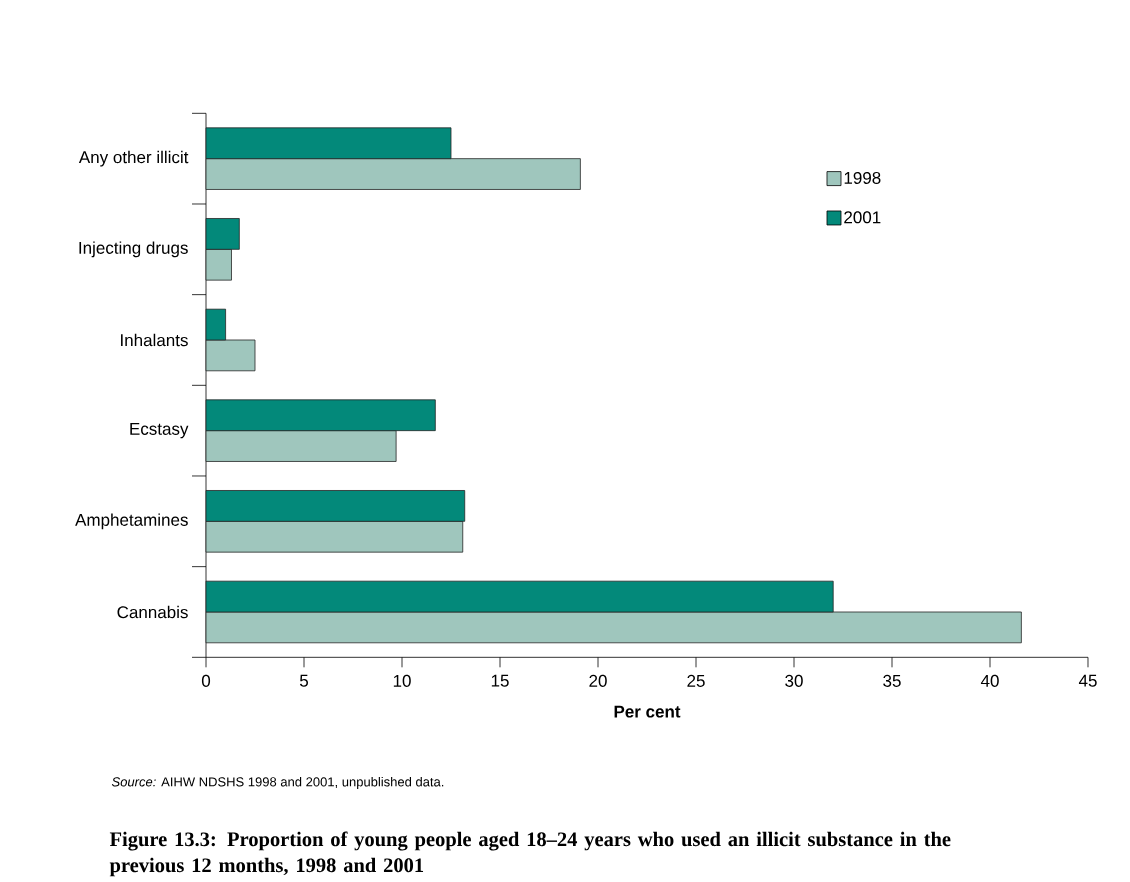 Image resolution: width=1130 pixels, height=882 pixels. Describe the element at coordinates (530, 854) in the screenshot. I see `text: Figure 13.3: Proportion of young people aged 18–24 years who used an illicit substance in the previous 12 months, 1998 and 2001` at that location.